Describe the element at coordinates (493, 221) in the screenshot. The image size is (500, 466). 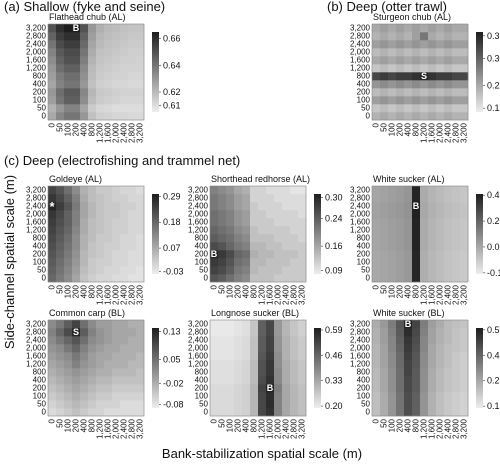
I see `colorbar-tick-label: 0.27` at that location.